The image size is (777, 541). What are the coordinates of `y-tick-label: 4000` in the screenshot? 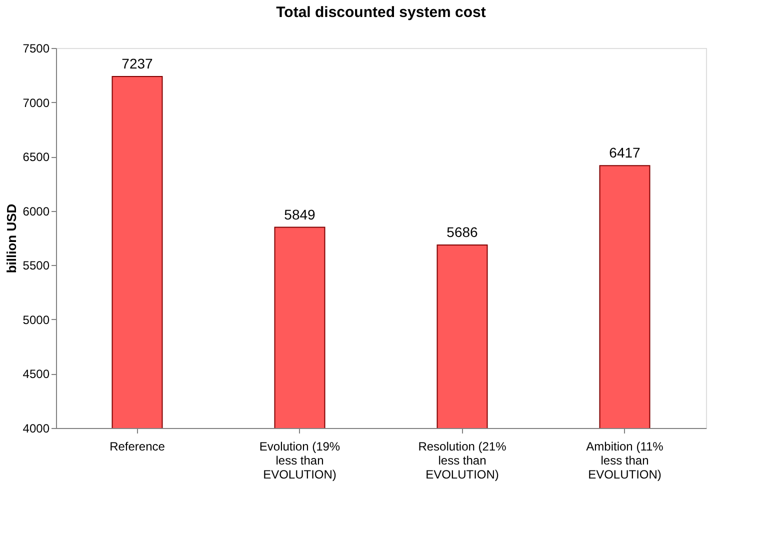 It's located at (36, 429).